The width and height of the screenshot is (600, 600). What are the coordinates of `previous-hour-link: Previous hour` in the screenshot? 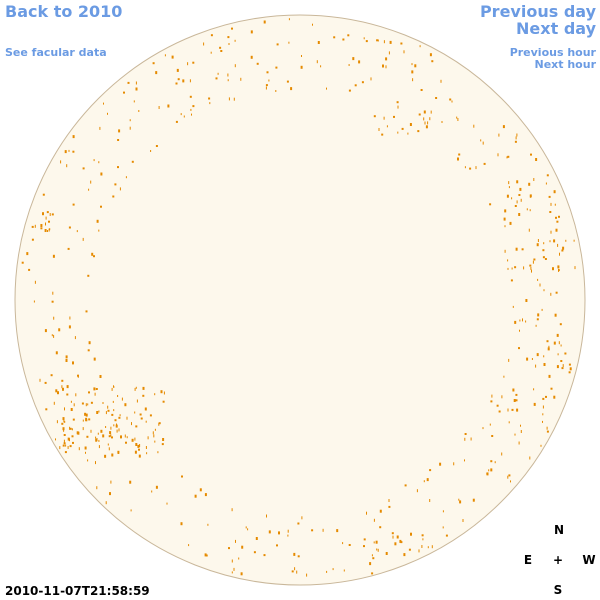 It's located at (553, 52).